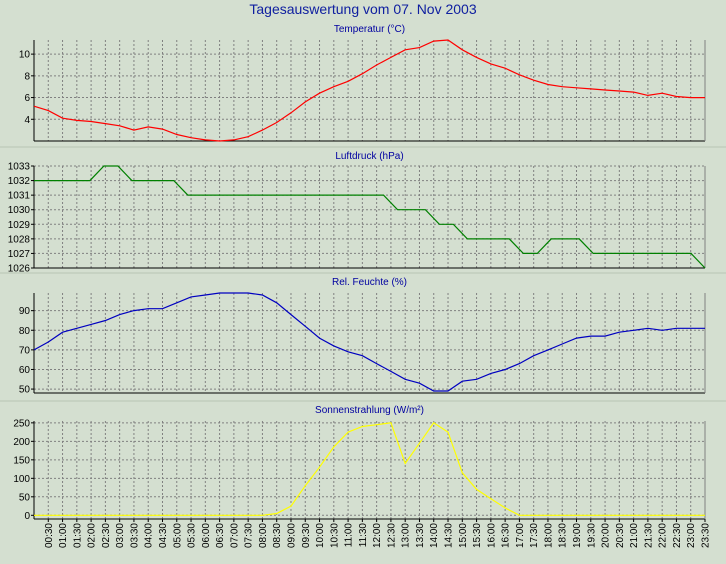 This screenshot has width=726, height=564. Describe the element at coordinates (234, 535) in the screenshot. I see `x-tick-label: 07:00` at that location.